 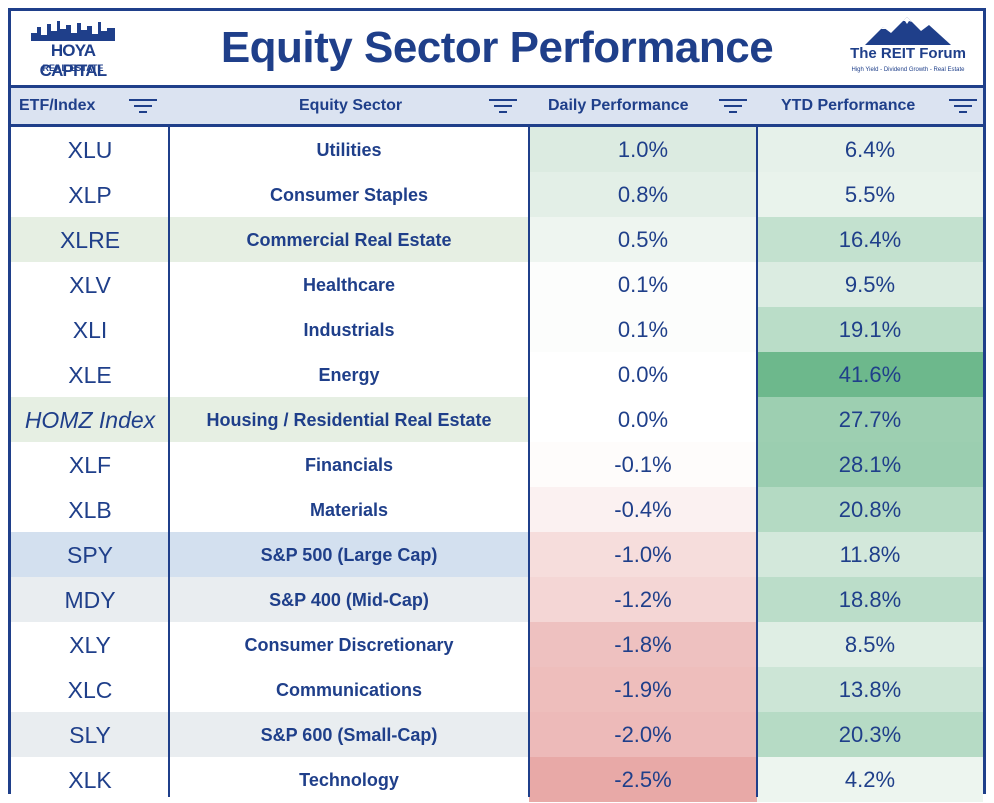 I want to click on table-row: SPY S&P 500 (Large Cap) -1.0% 11.8%, so click(x=497, y=554).